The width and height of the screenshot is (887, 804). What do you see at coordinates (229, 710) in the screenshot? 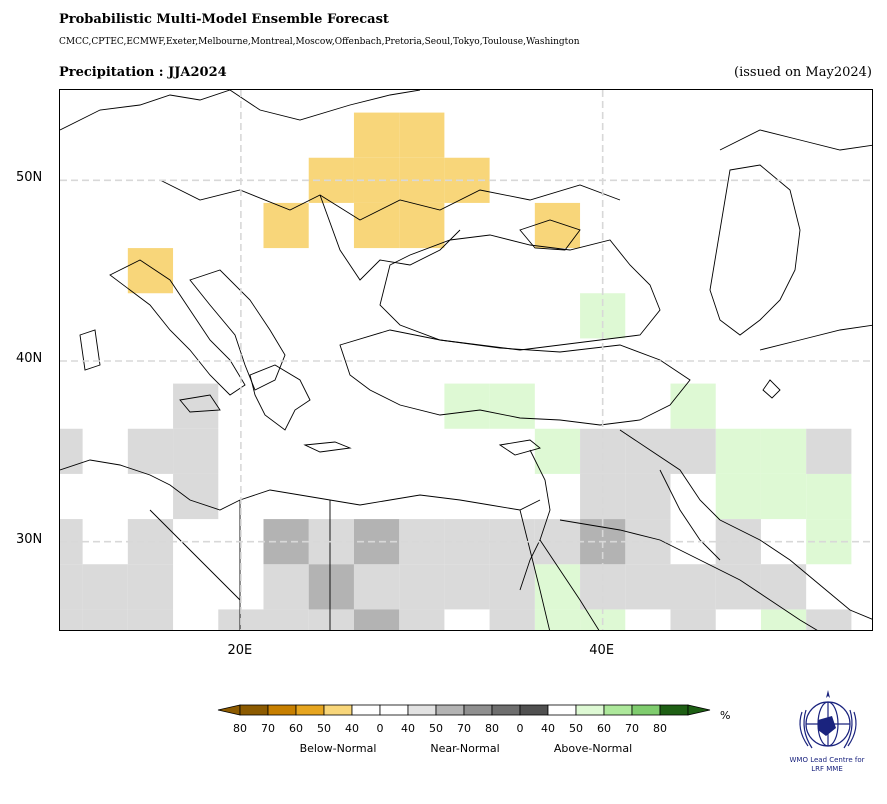
I see `colorbar-arrow-left` at bounding box center [229, 710].